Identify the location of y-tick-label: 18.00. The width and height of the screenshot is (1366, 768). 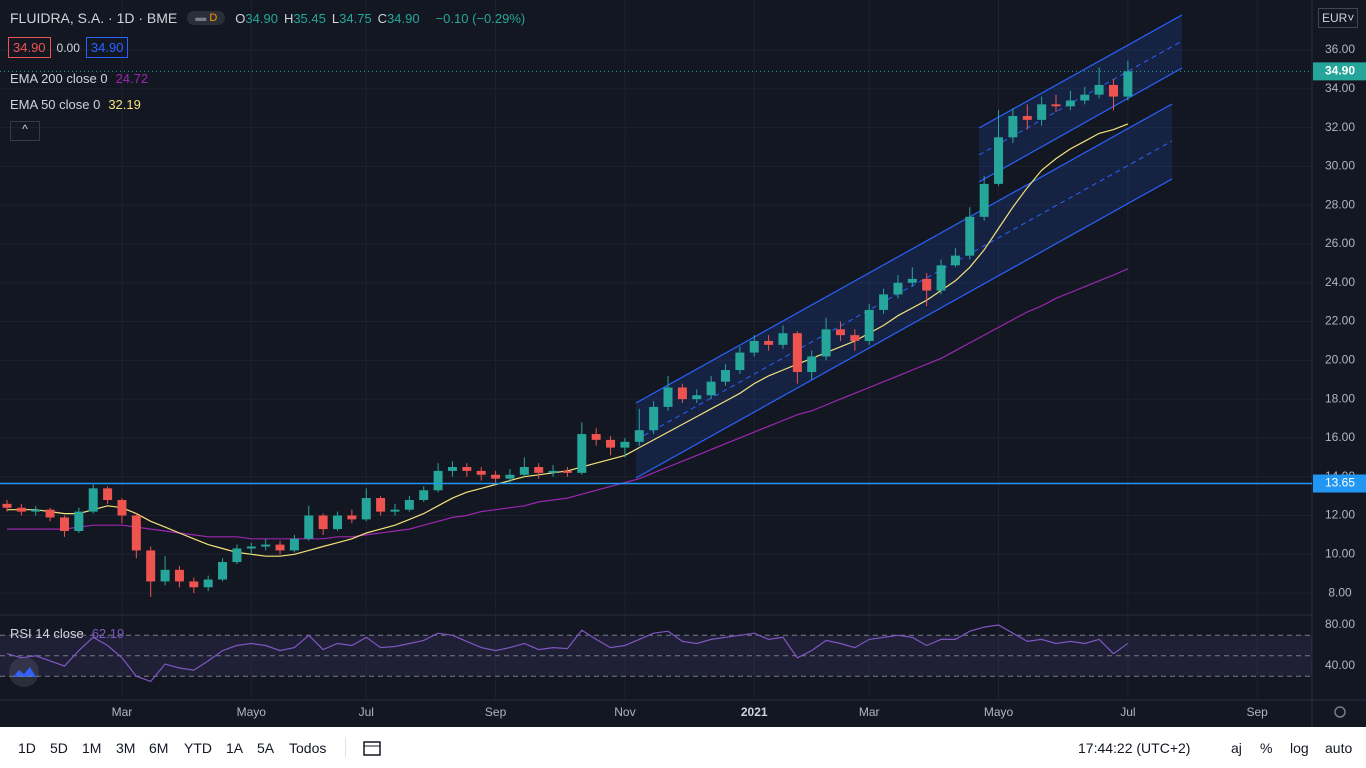
(1340, 398).